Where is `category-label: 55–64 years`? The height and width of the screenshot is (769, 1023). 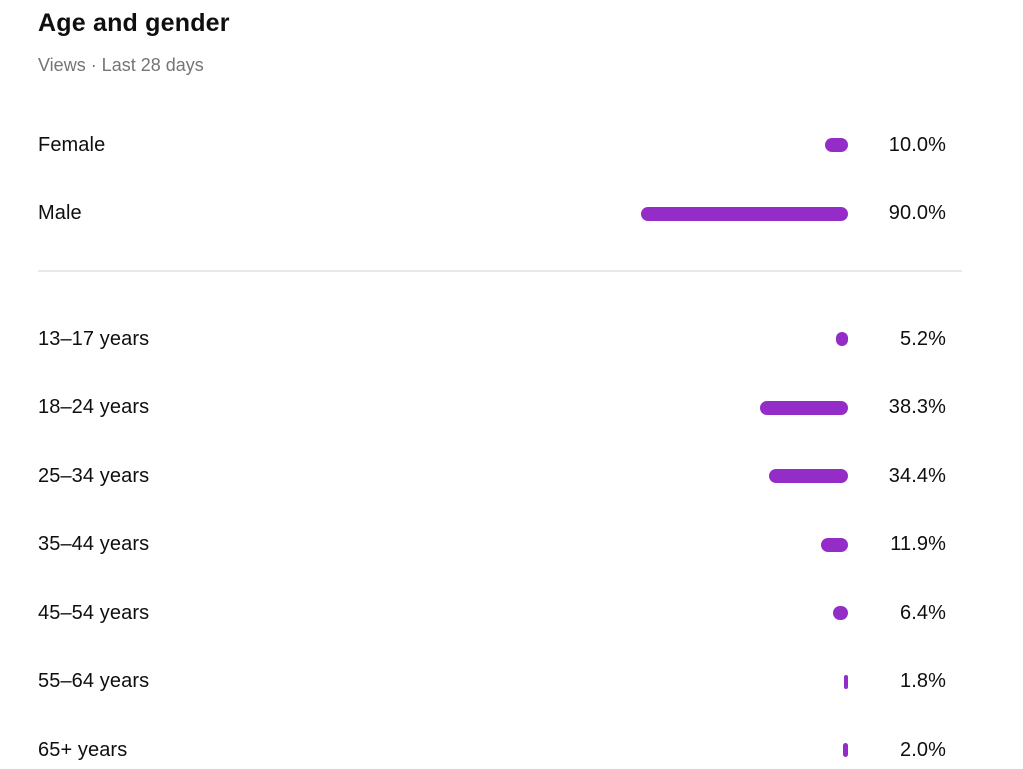 category-label: 55–64 years is located at coordinates (94, 681).